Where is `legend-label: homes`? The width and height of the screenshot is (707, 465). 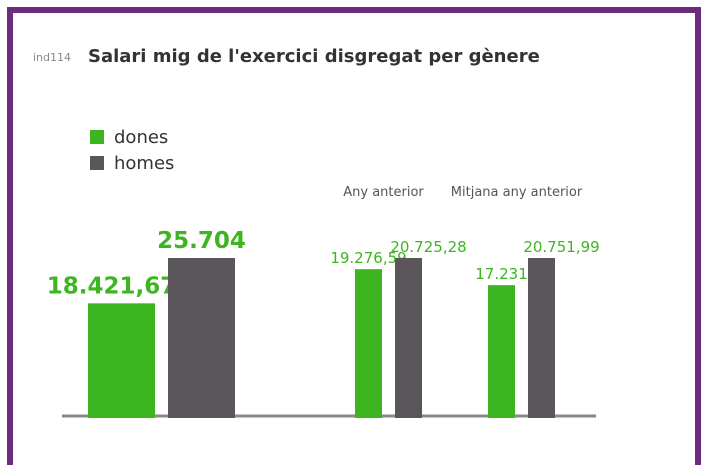 legend-label: homes is located at coordinates (144, 163).